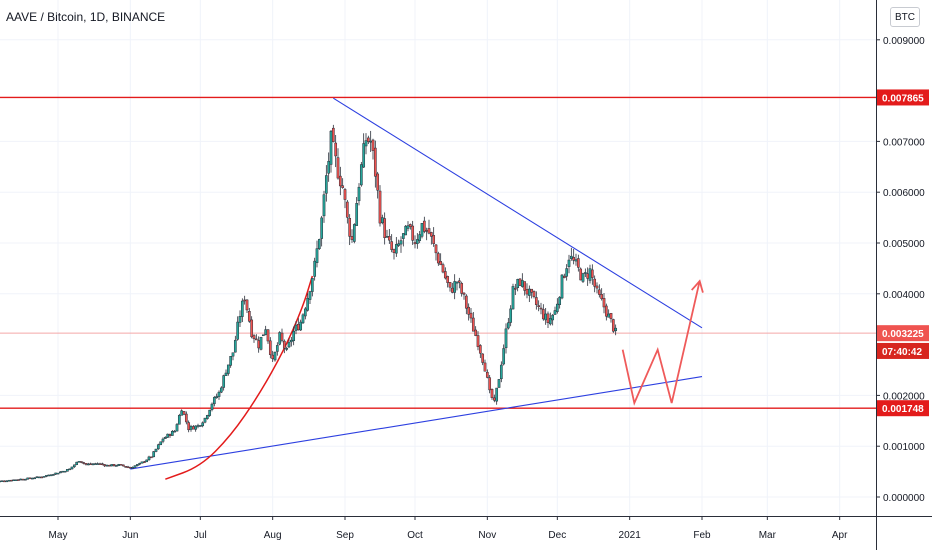 This screenshot has height=550, width=932. Describe the element at coordinates (86, 17) in the screenshot. I see `chart-title: AAVE / Bitcoin, 1D, BINANCE` at that location.